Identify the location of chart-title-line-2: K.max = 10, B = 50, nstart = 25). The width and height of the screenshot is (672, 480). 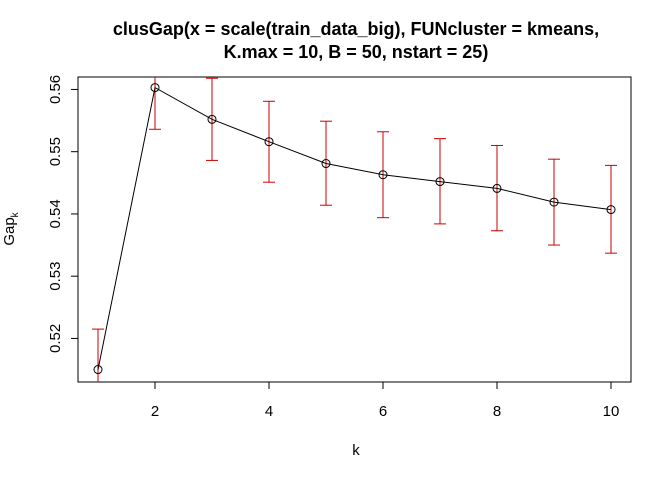
(356, 52).